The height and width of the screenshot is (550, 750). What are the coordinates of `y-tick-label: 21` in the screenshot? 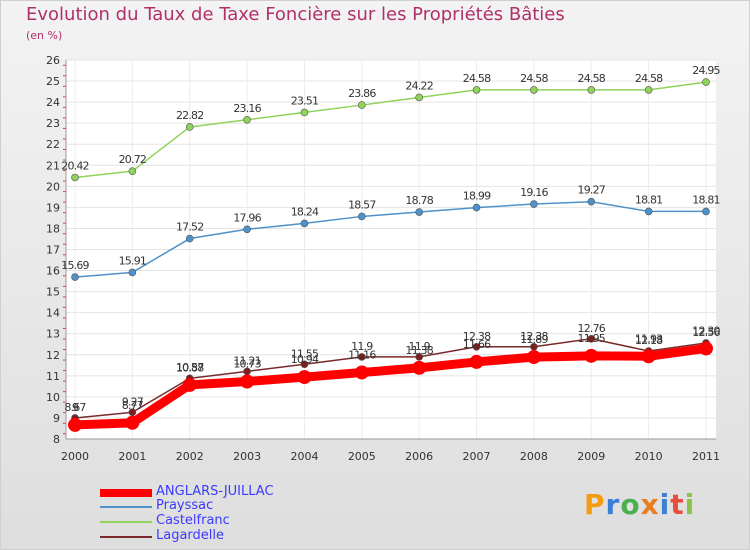 It's located at (53, 165).